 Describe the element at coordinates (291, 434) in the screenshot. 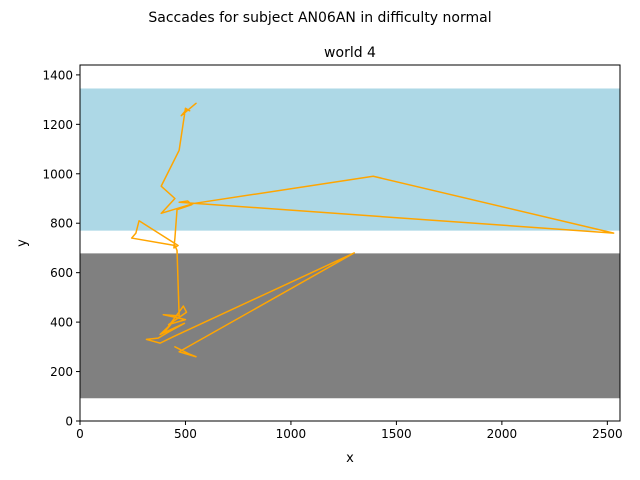

I see `x-tick-label: 1000` at that location.